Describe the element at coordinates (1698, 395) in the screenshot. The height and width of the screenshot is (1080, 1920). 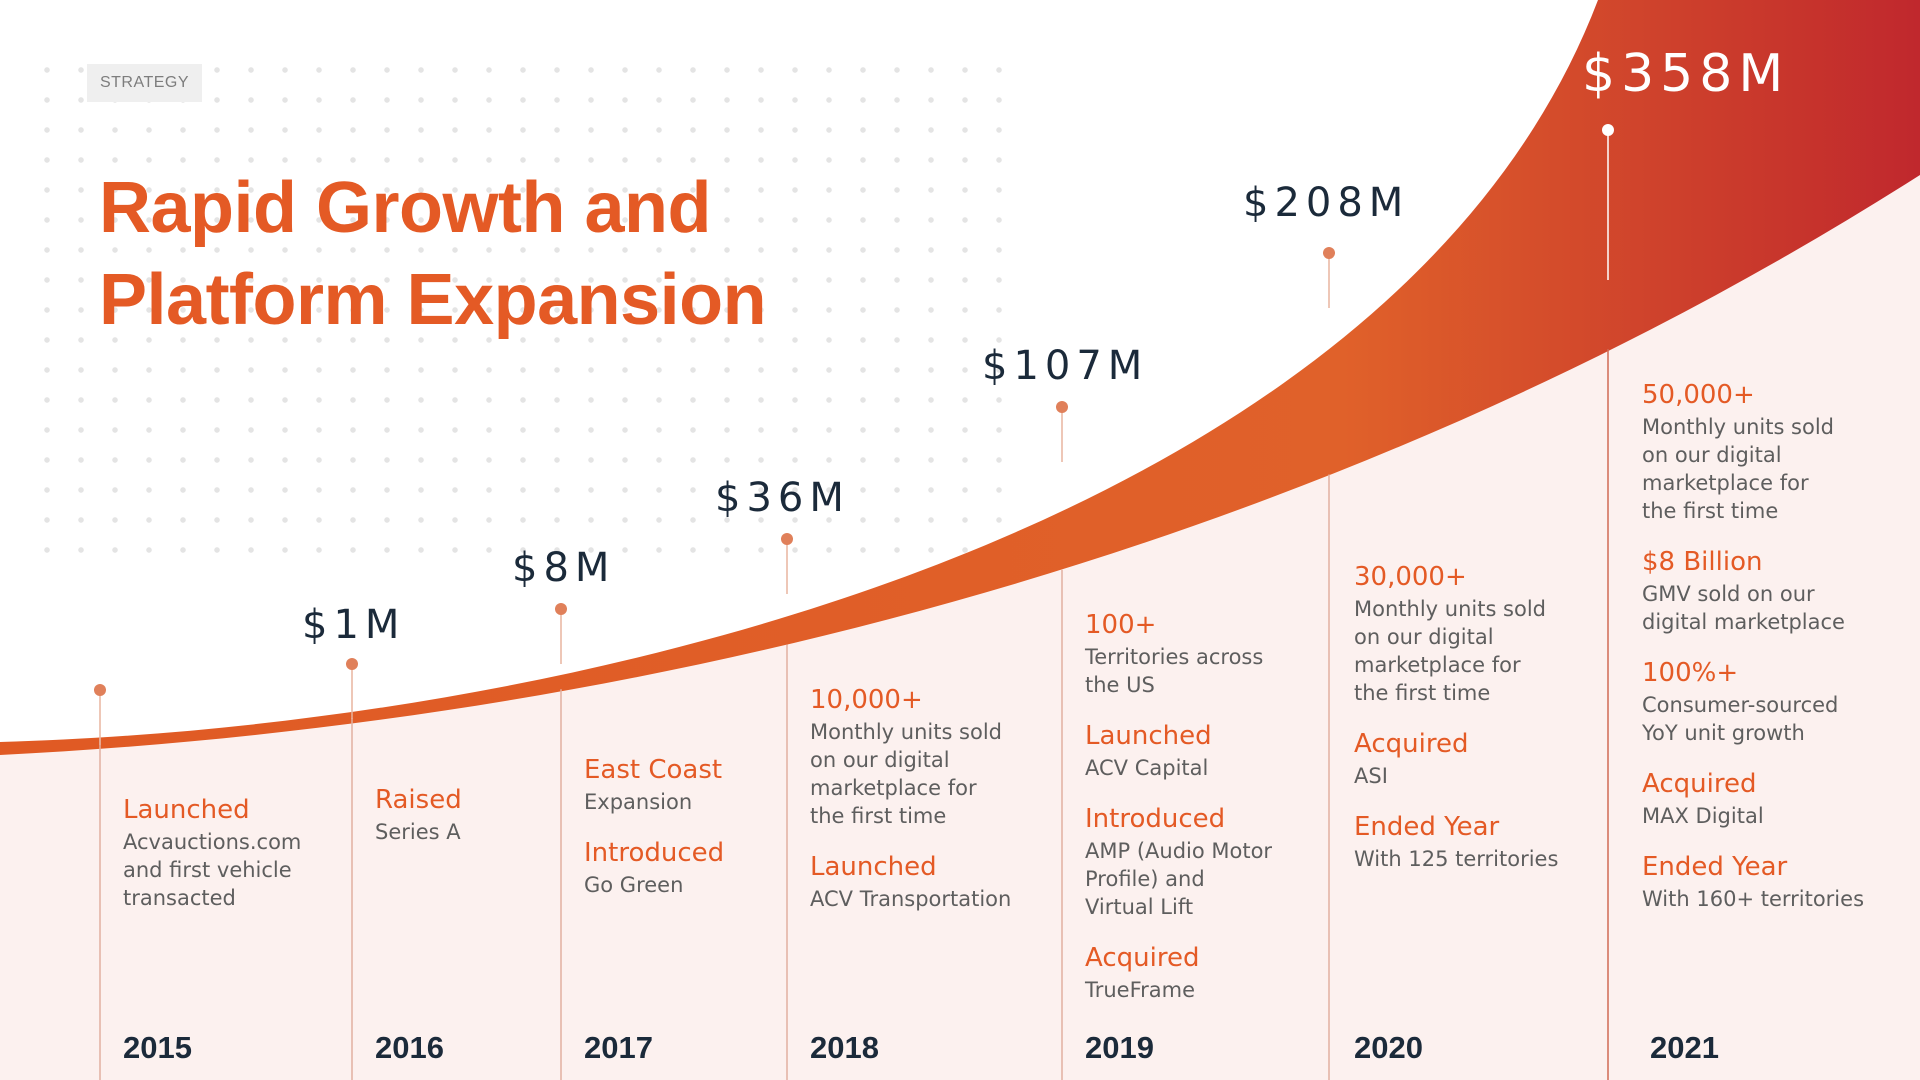
I see `milestone-heading: 50,000+` at that location.